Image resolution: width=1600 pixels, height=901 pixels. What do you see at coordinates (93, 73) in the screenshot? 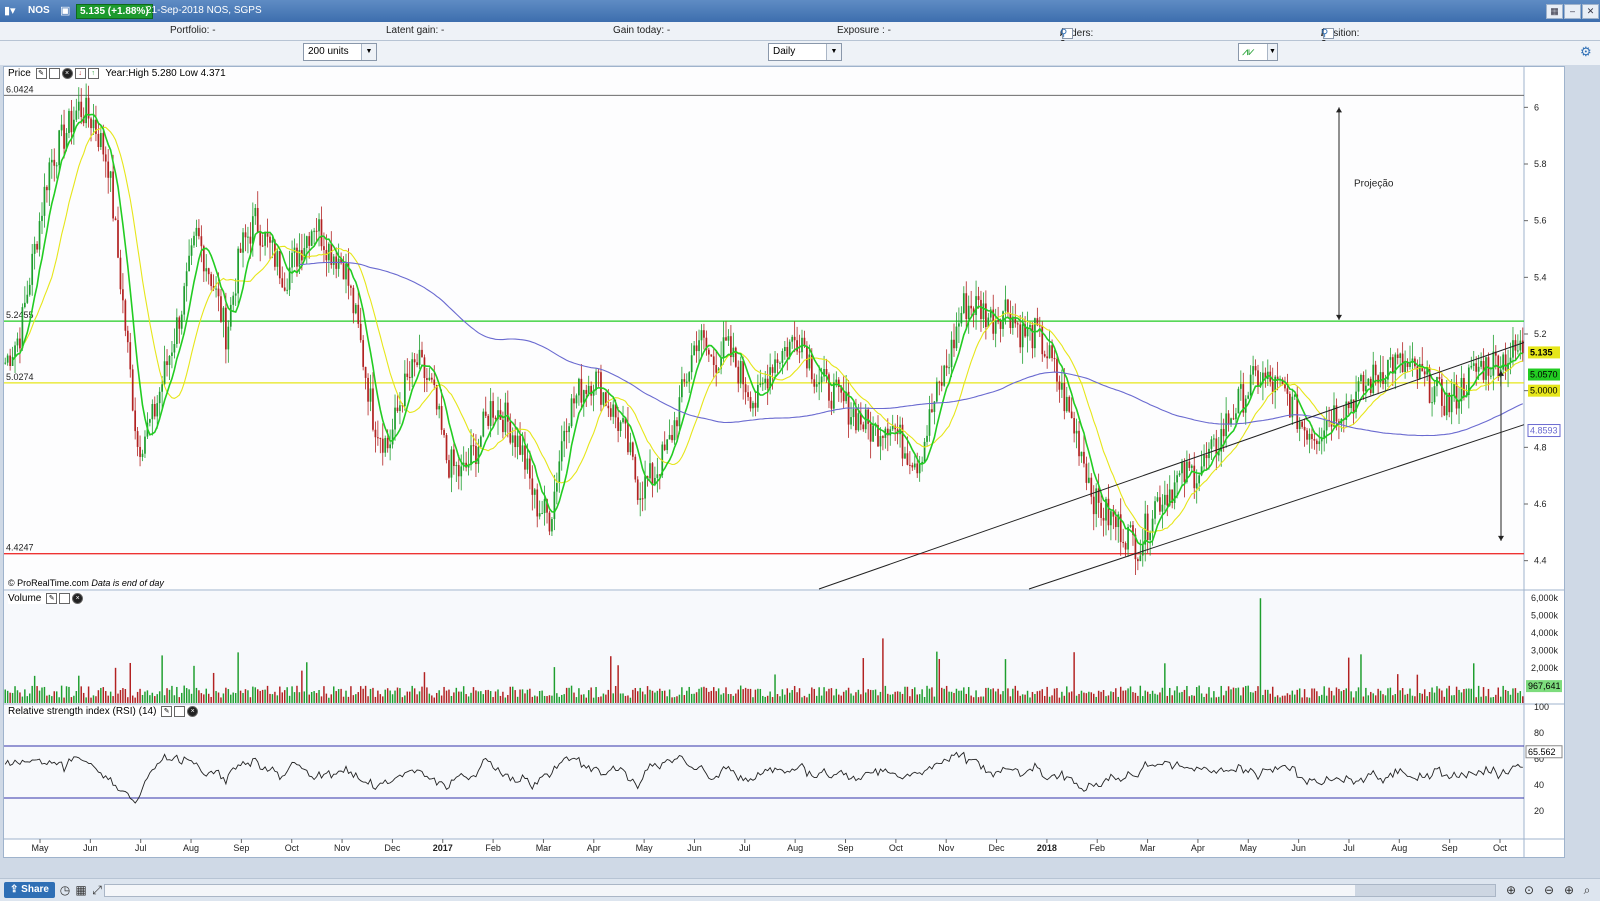
I see `arrow-up-icon: ↑` at bounding box center [93, 73].